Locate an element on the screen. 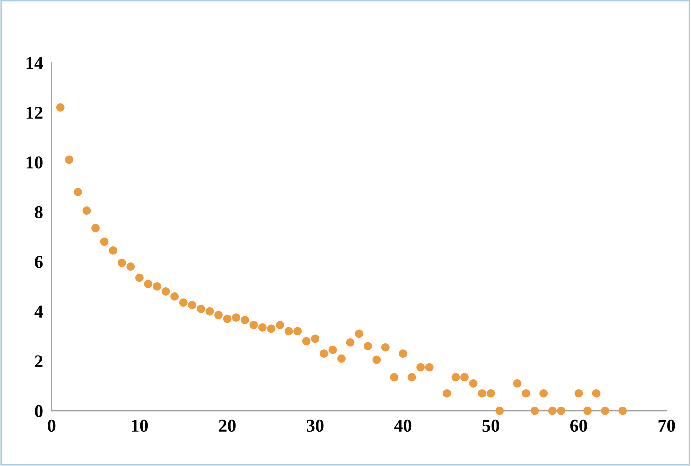 The height and width of the screenshot is (466, 691). y-tick-label: 2 is located at coordinates (39, 362).